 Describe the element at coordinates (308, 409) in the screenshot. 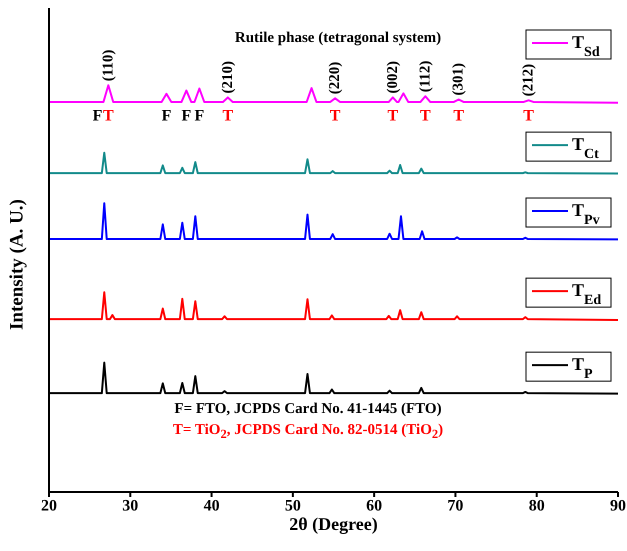

I see `annotation: F= FTO, JCPDS Card No. 41-1445 (FTO)` at that location.